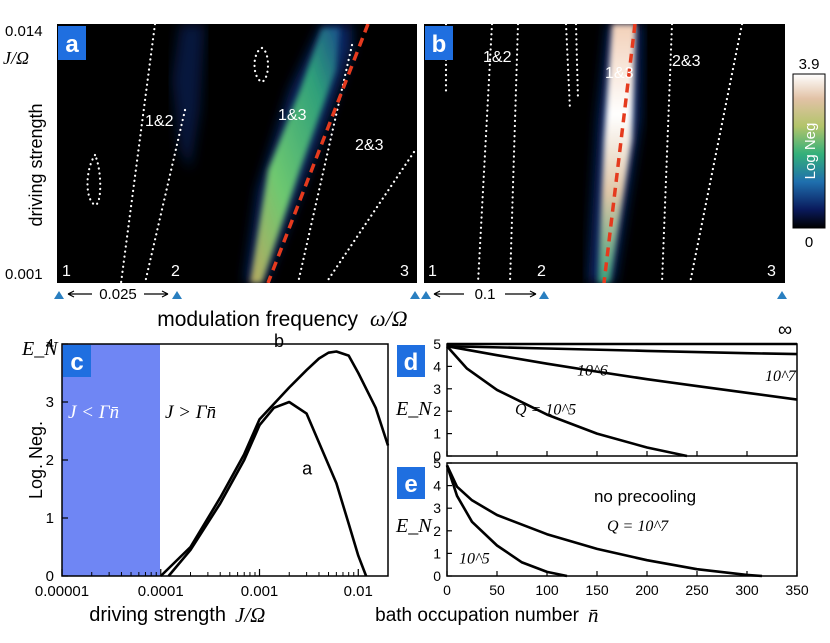 This screenshot has height=643, width=830. Describe the element at coordinates (497, 57) in the screenshot. I see `panel-b-label-12: 1&2` at that location.